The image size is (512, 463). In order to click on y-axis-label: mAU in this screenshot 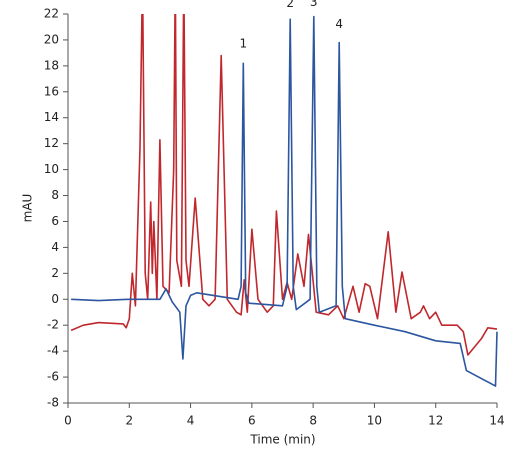, I will do `click(28, 208)`.